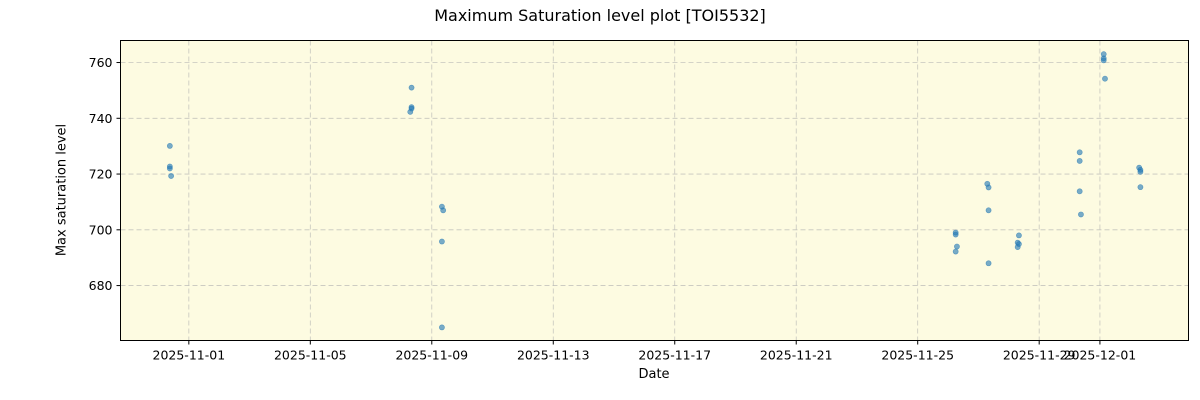  I want to click on x-tick-label: 2025-11-05, so click(310, 355).